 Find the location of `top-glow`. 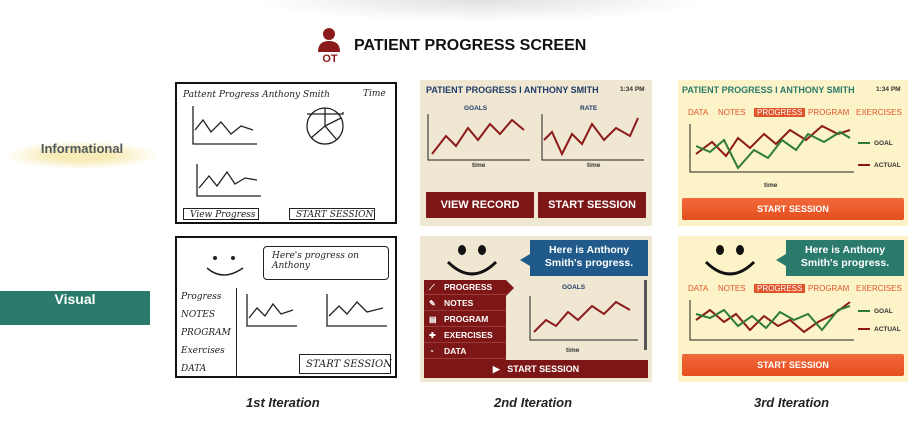

top-glow is located at coordinates (480, 11).